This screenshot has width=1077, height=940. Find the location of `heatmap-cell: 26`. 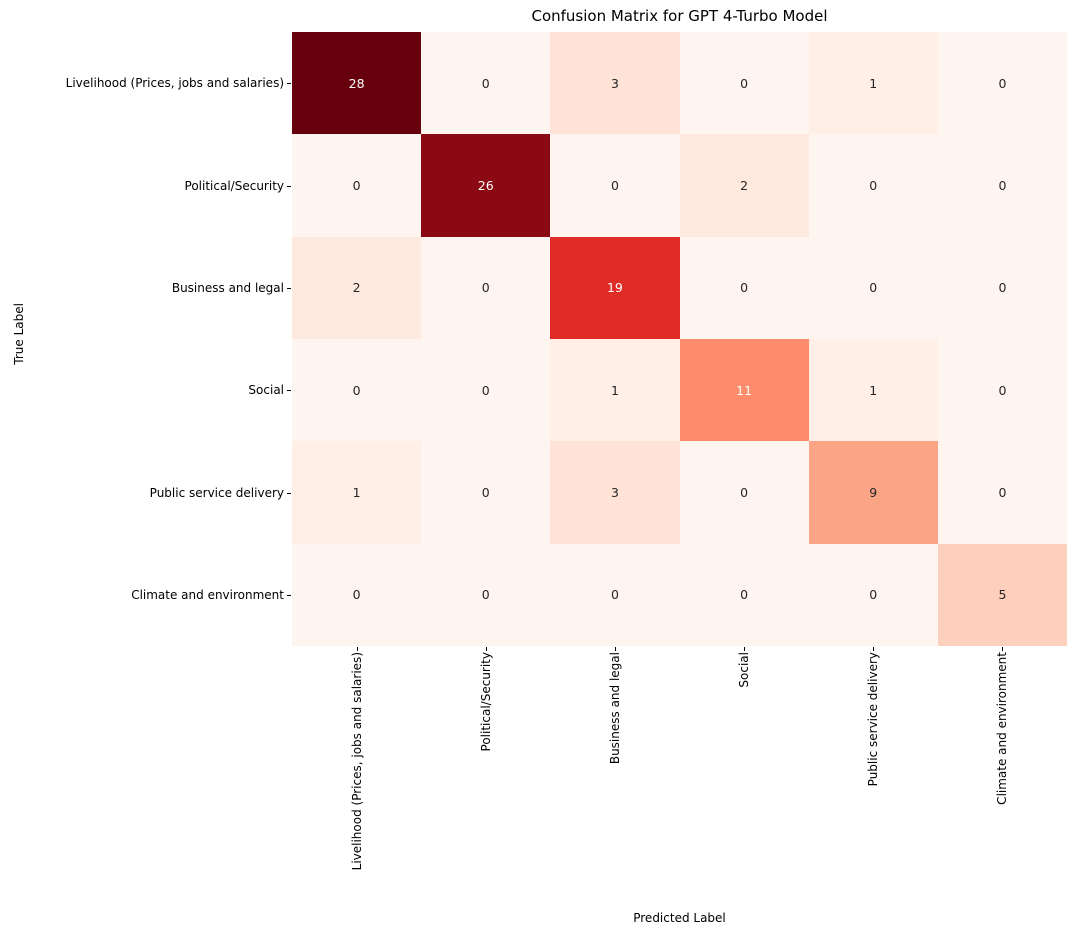

heatmap-cell: 26 is located at coordinates (486, 185).